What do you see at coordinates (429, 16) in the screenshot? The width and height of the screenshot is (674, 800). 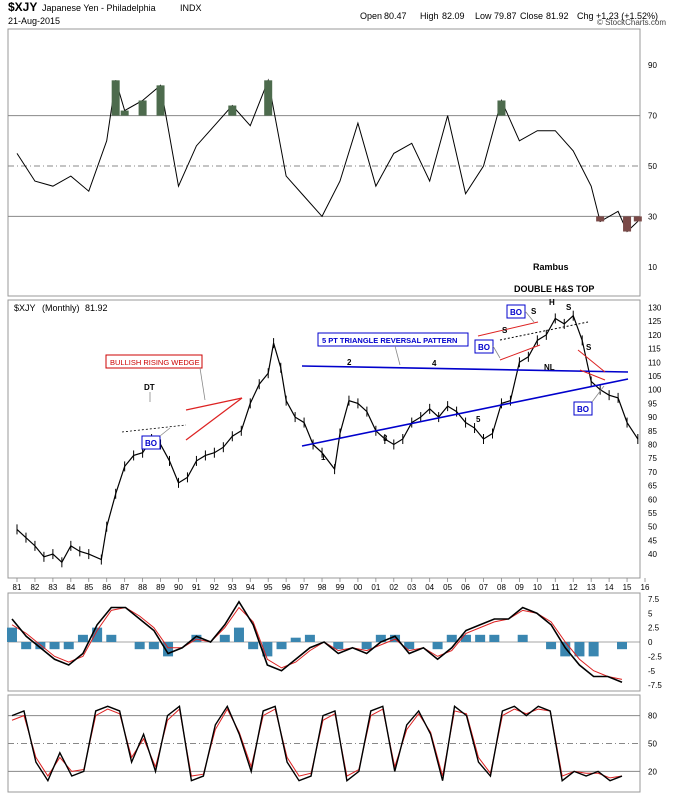 I see `high-label: High` at bounding box center [429, 16].